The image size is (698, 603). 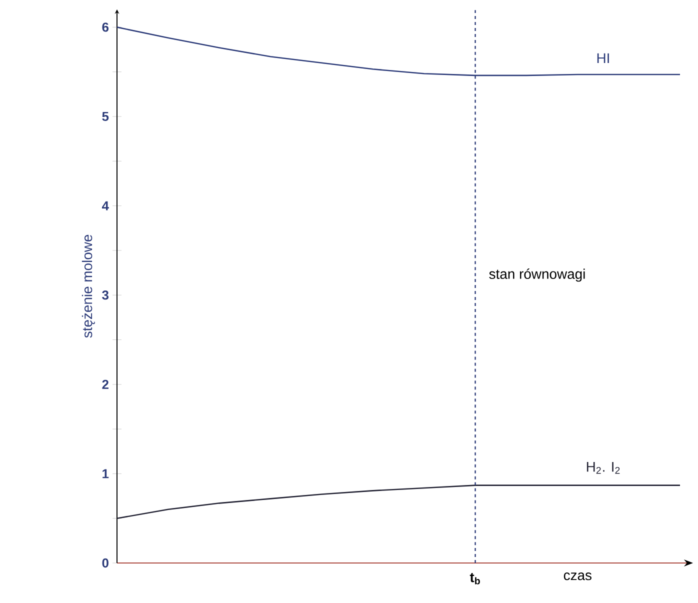 What do you see at coordinates (105, 205) in the screenshot?
I see `y-tick-label: 4` at bounding box center [105, 205].